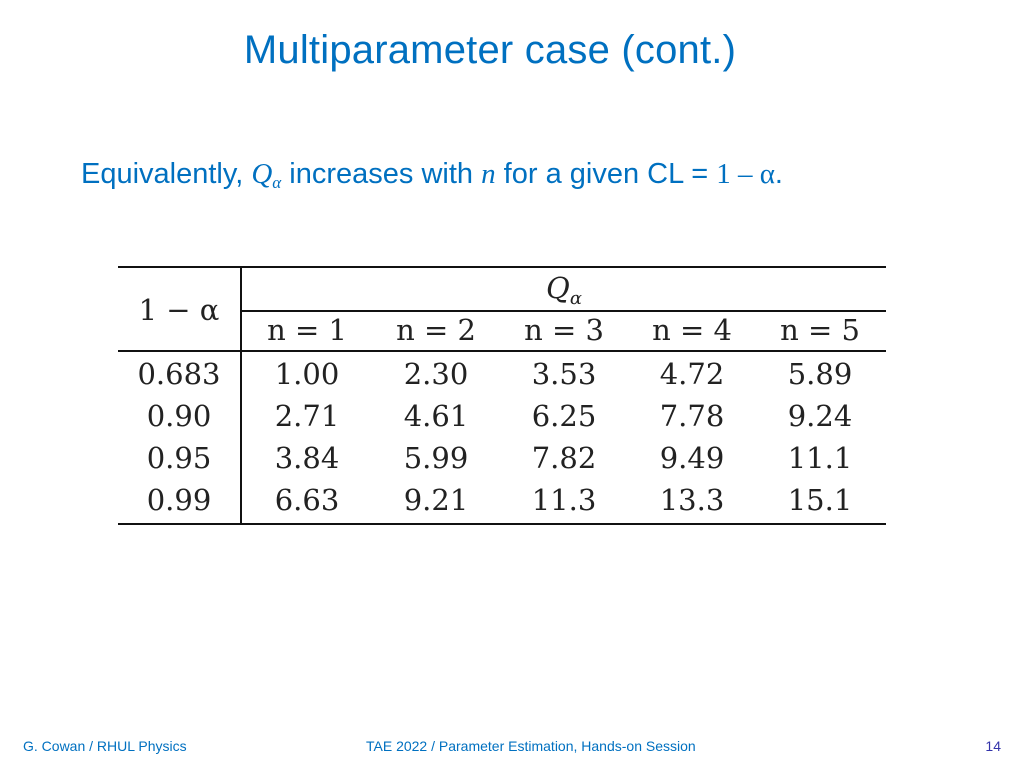  I want to click on table-cell: 7.82, so click(564, 458).